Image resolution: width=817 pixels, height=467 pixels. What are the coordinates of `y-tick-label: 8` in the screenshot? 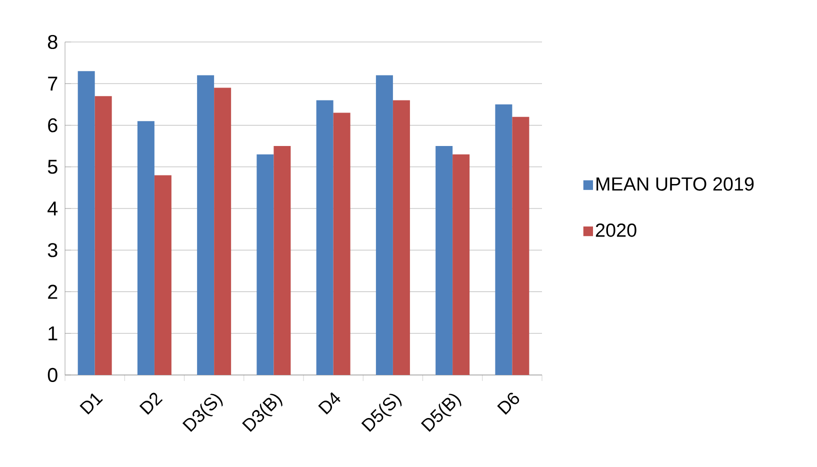 It's located at (53, 42).